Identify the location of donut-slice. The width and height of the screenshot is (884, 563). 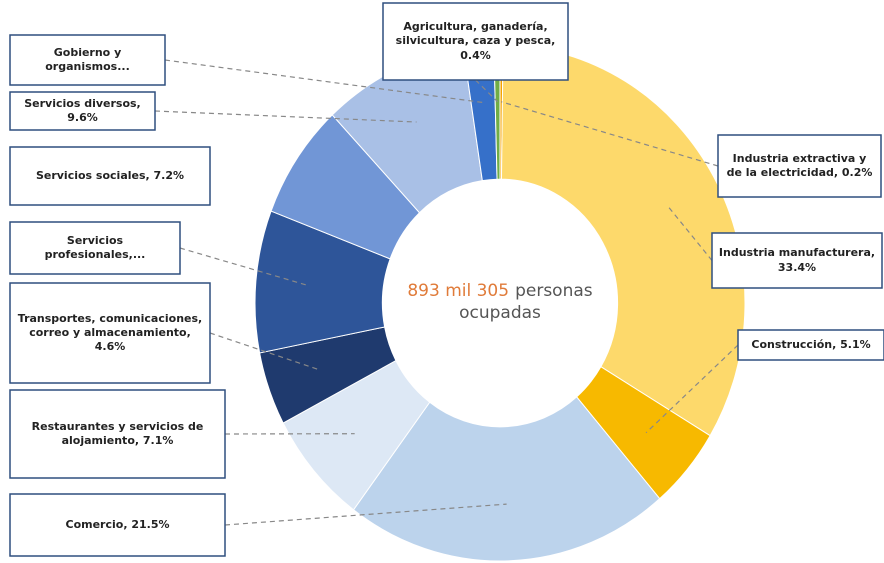
(506, 479).